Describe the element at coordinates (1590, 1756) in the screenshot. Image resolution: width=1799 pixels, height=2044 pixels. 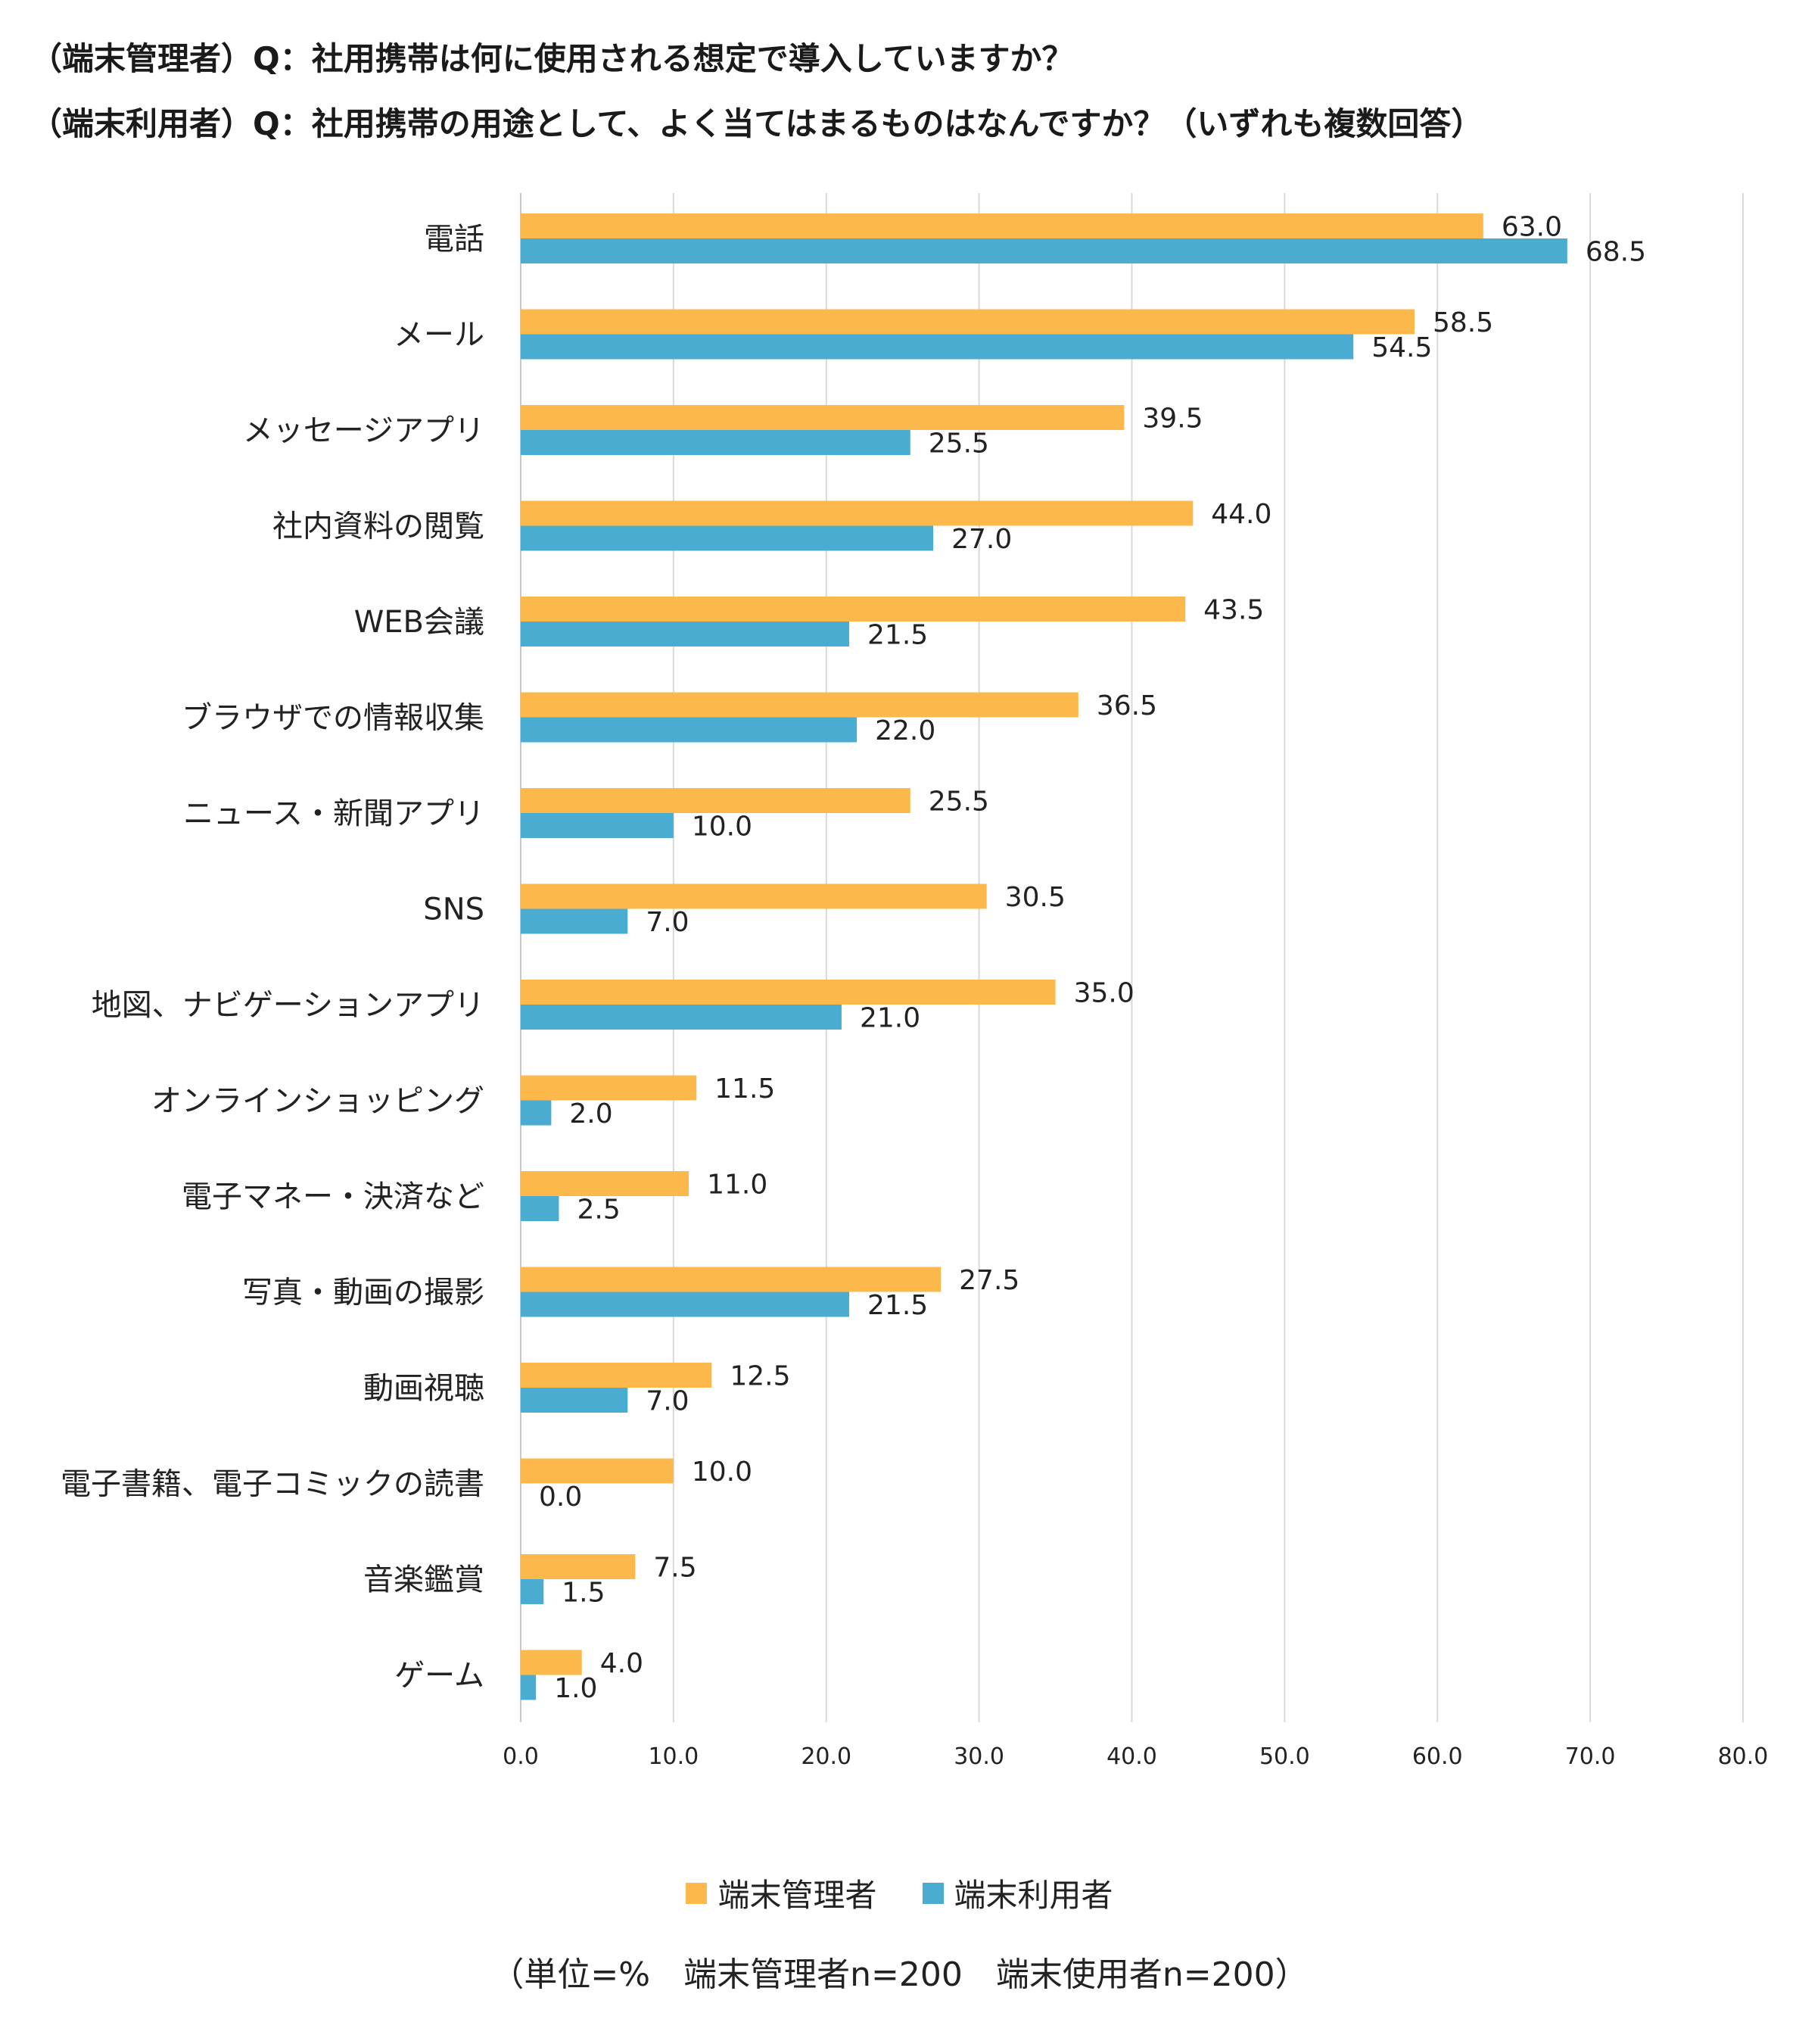
I see `x-tick-label: 70.0` at that location.